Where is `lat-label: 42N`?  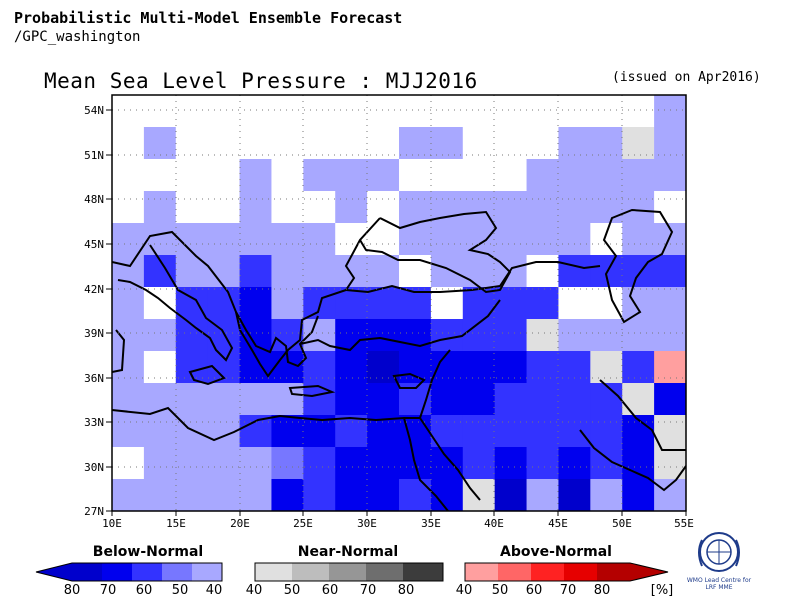 lat-label: 42N is located at coordinates (94, 289).